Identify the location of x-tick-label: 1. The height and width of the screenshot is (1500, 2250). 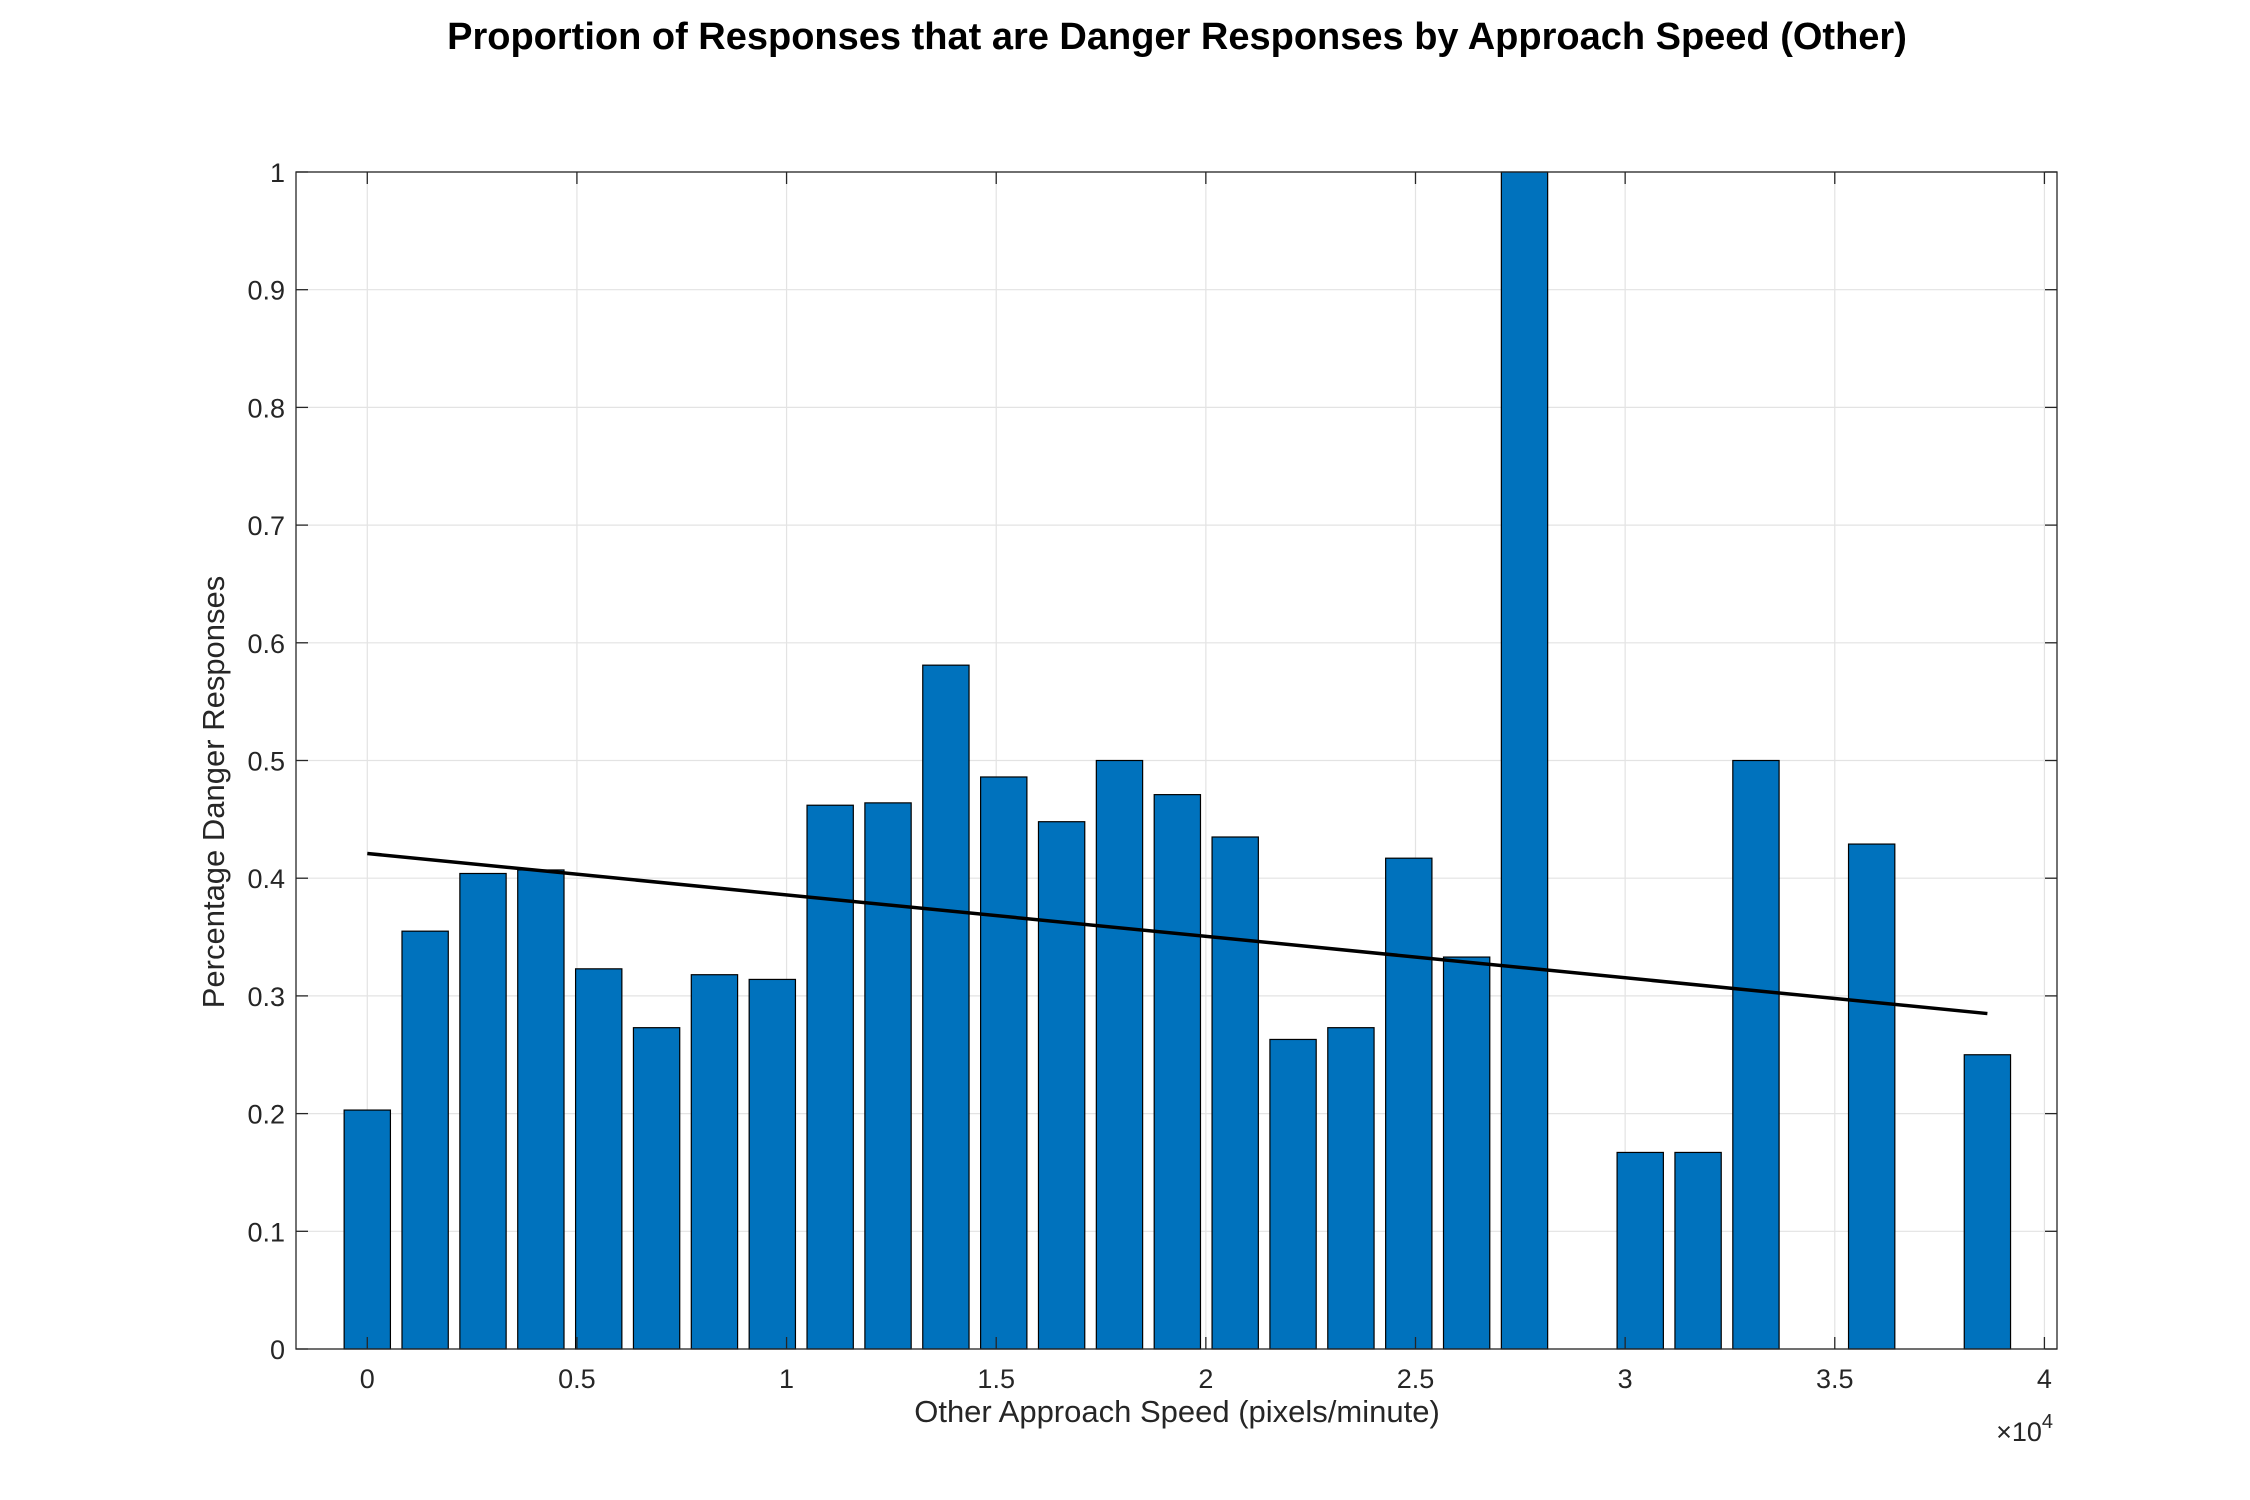
(786, 1379).